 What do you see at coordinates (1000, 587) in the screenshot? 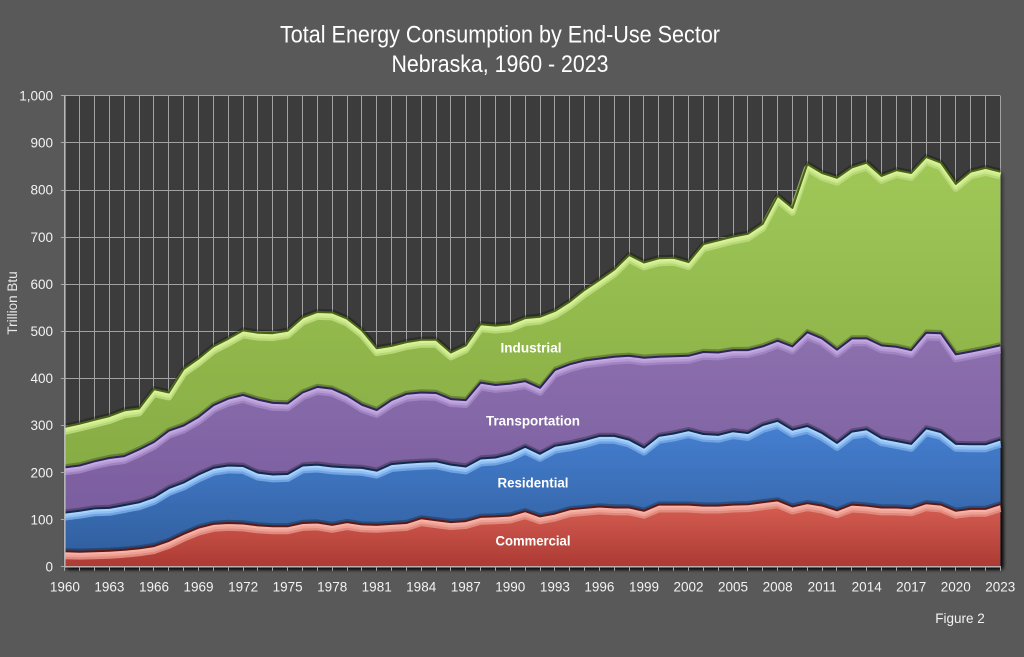
I see `svg-text: 2023` at bounding box center [1000, 587].